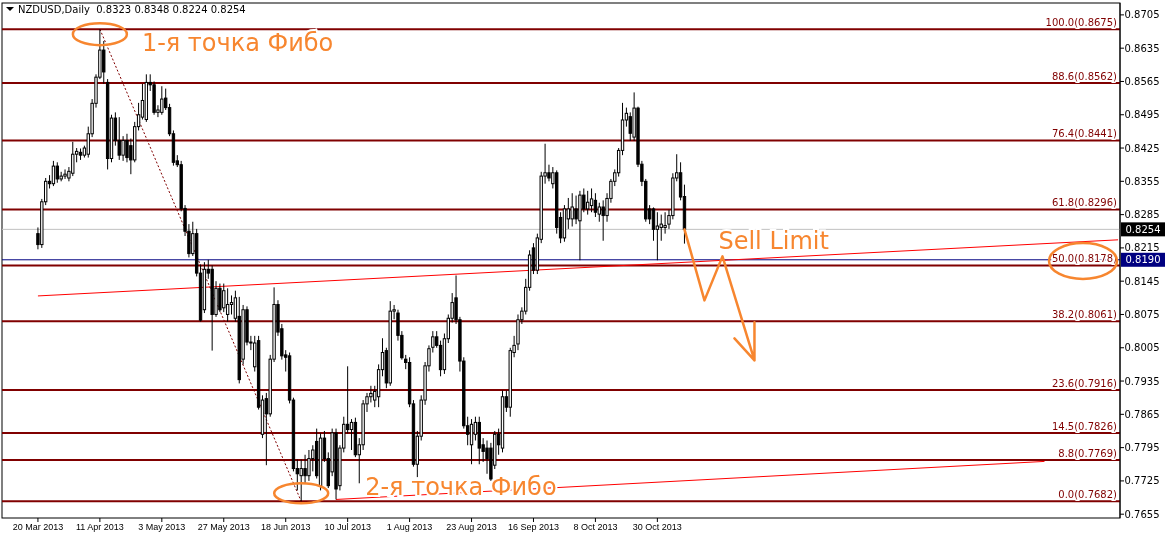 The height and width of the screenshot is (536, 1168). Describe the element at coordinates (237, 43) in the screenshot. I see `annotation: 1-я точка Фибо` at that location.